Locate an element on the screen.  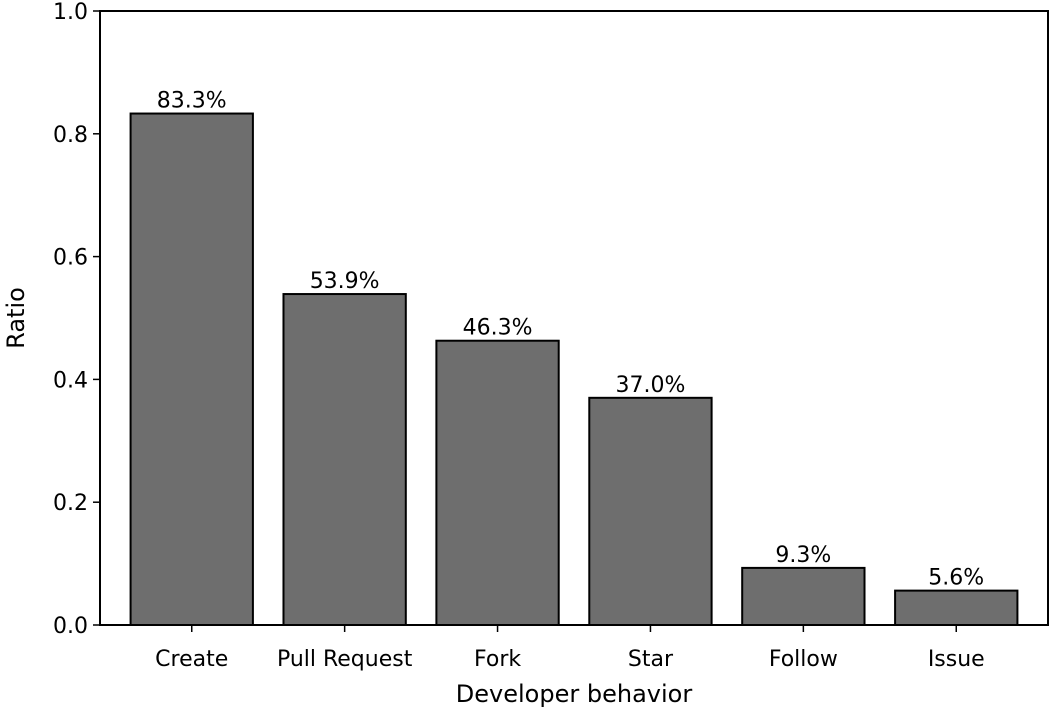
bar-fork is located at coordinates (497, 482).